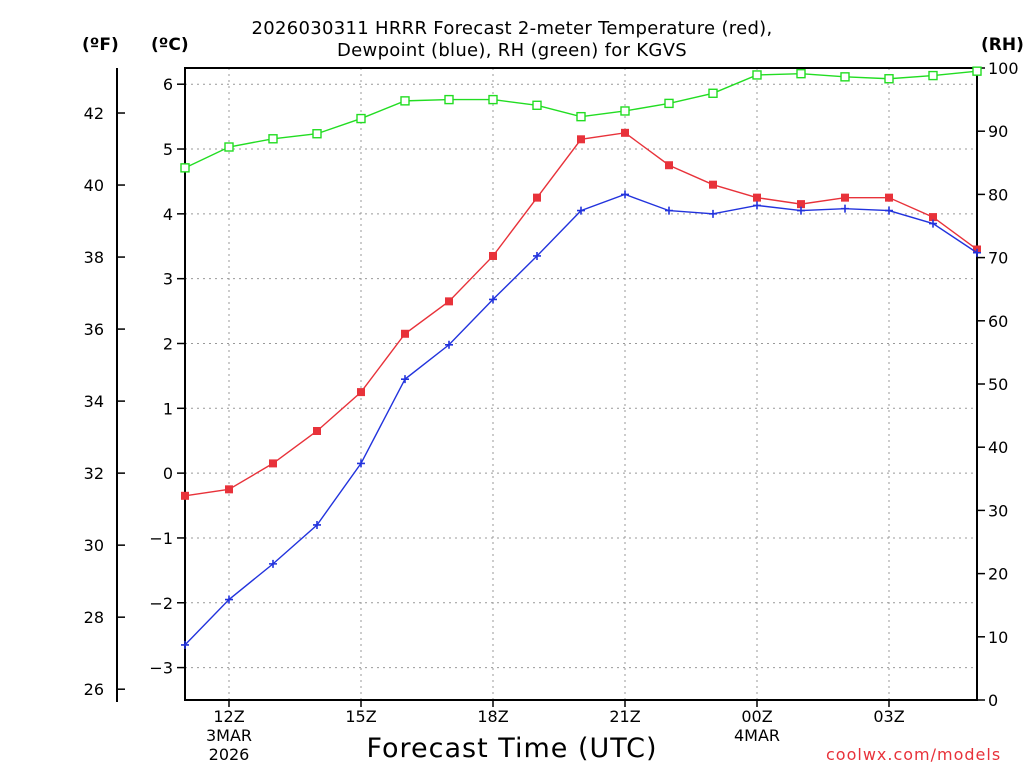  I want to click on rh-tick-label: 10, so click(998, 637).